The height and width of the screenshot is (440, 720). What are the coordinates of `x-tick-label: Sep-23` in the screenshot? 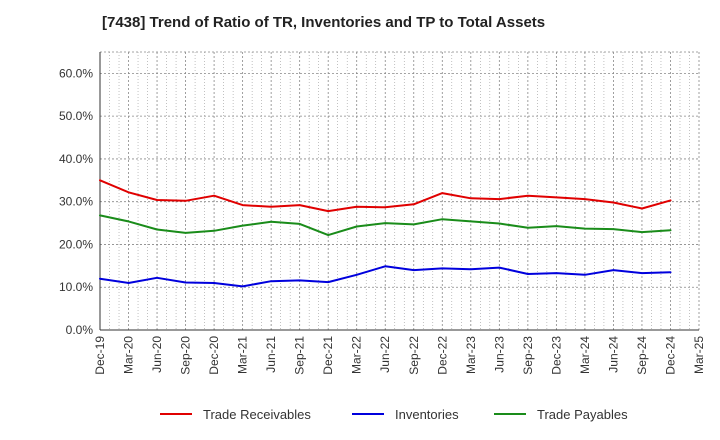 It's located at (528, 355).